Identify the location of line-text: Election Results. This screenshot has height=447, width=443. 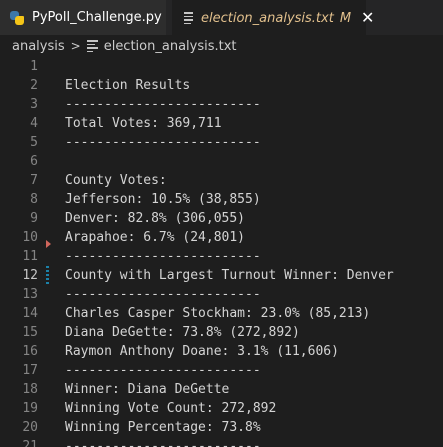
(128, 85).